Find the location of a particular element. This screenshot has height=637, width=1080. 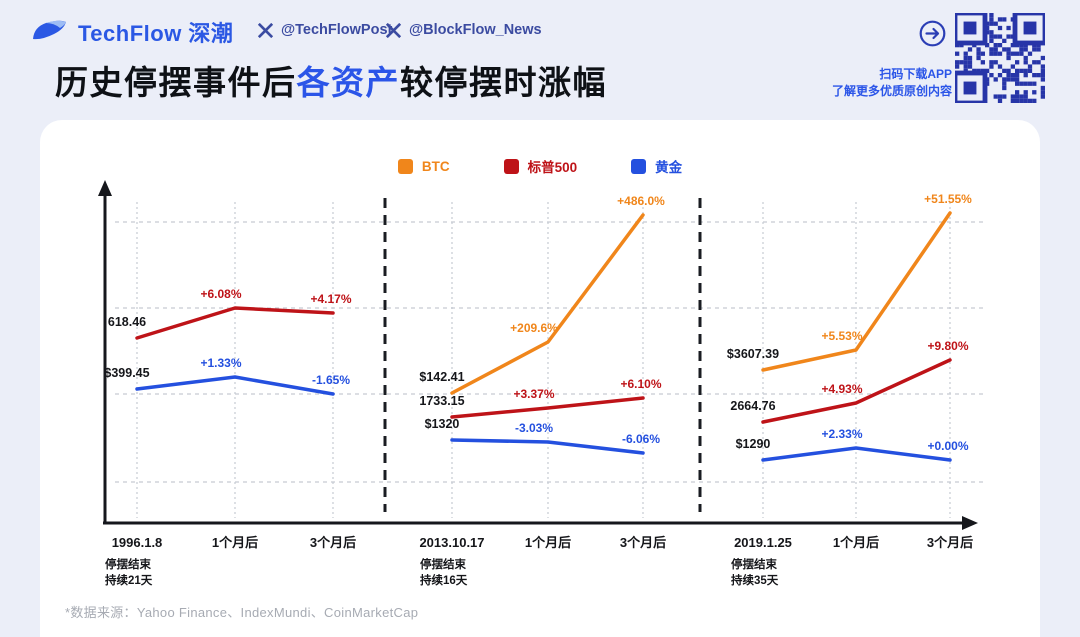

techflow-logo-icon is located at coordinates (49, 30).